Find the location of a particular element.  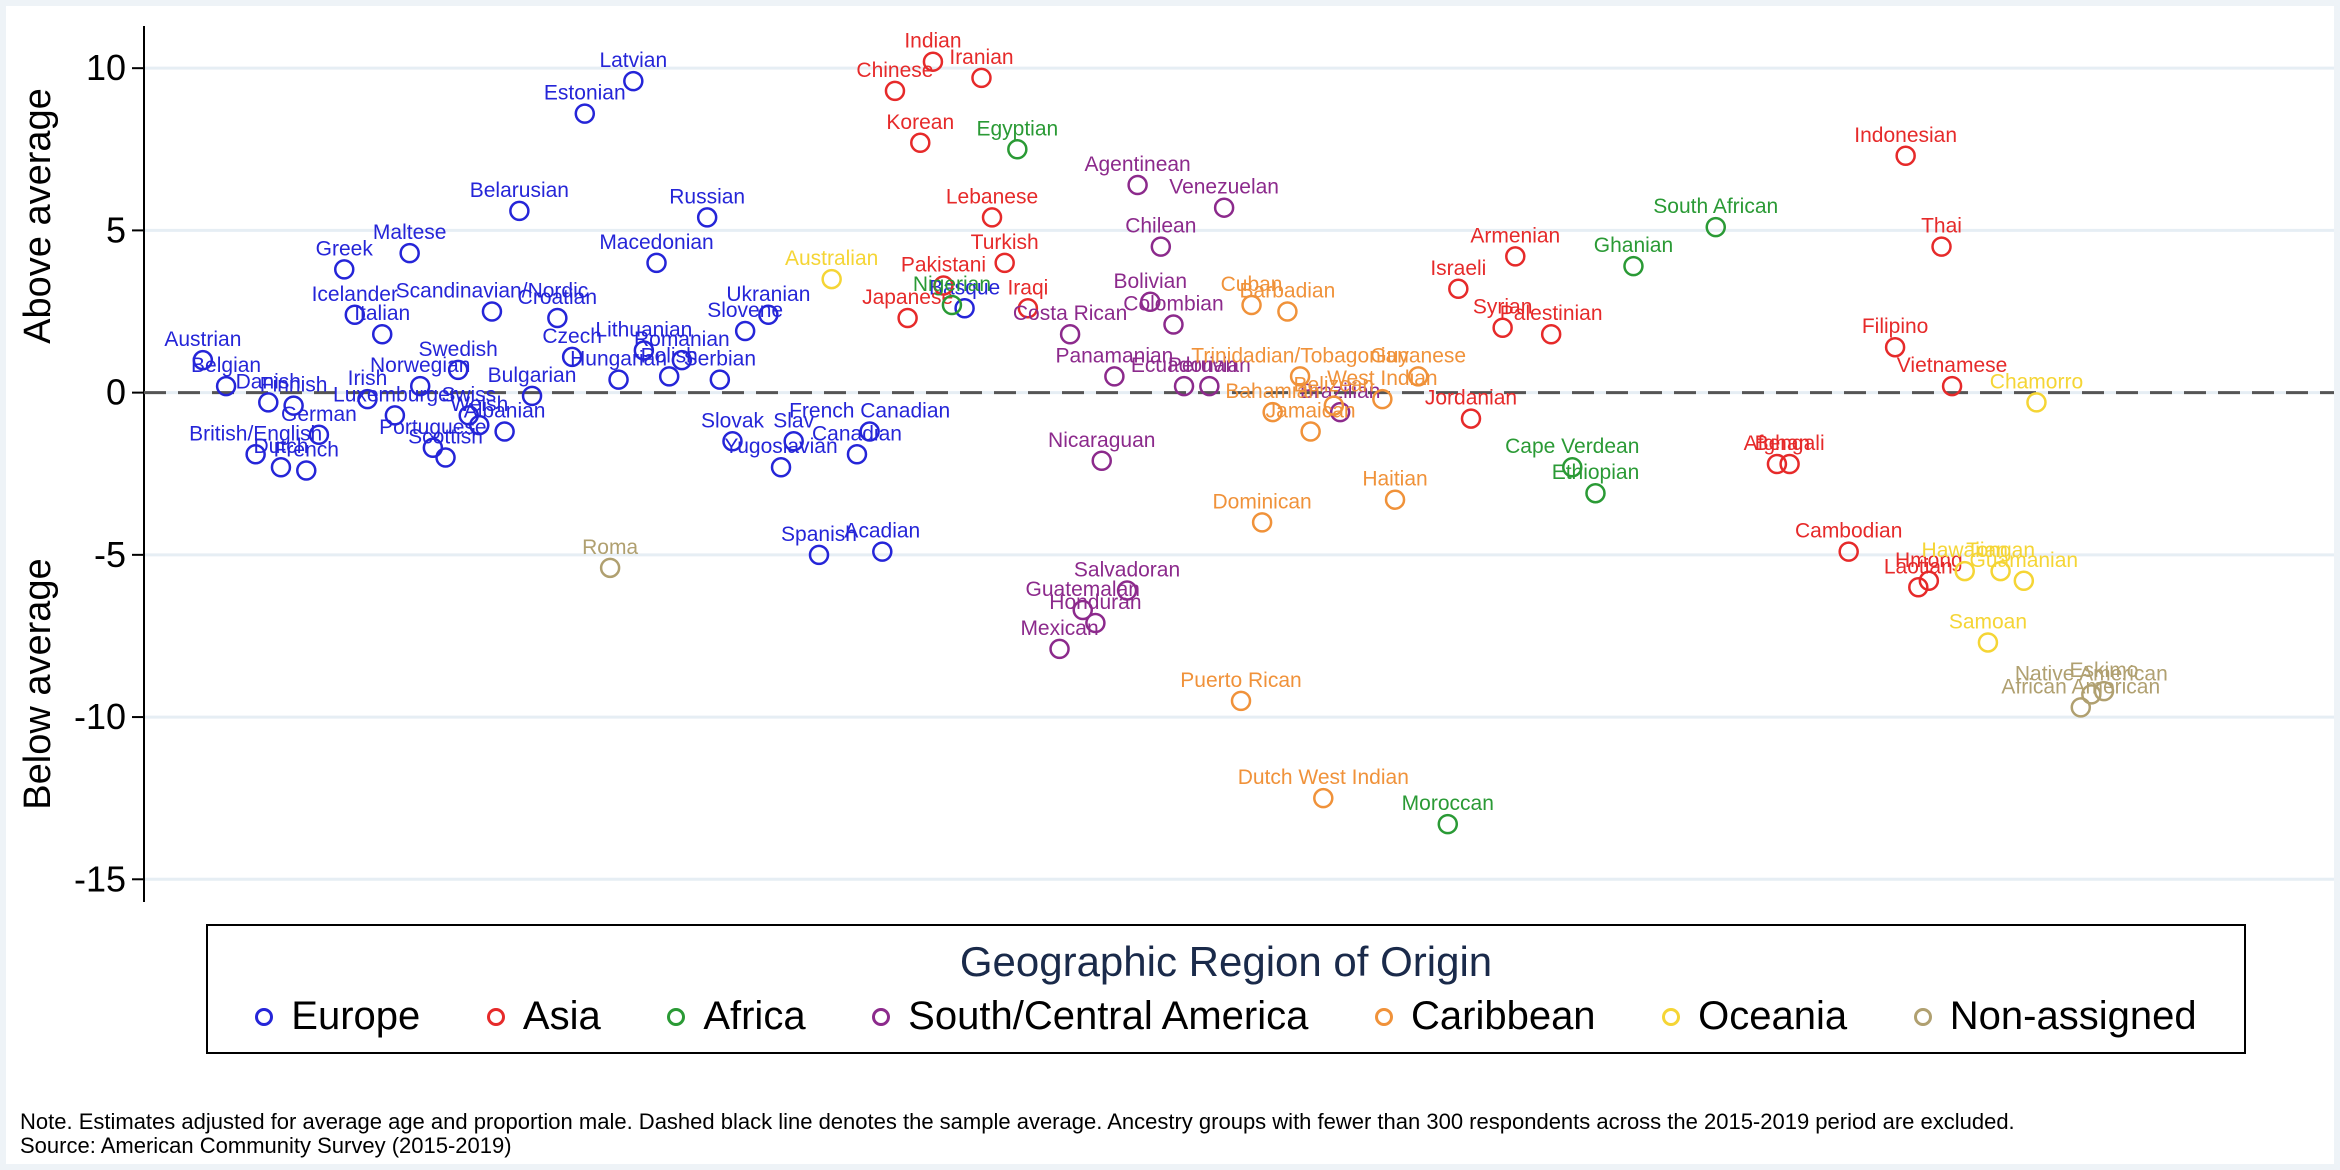

legend-item: South/Central America is located at coordinates (1090, 1016).